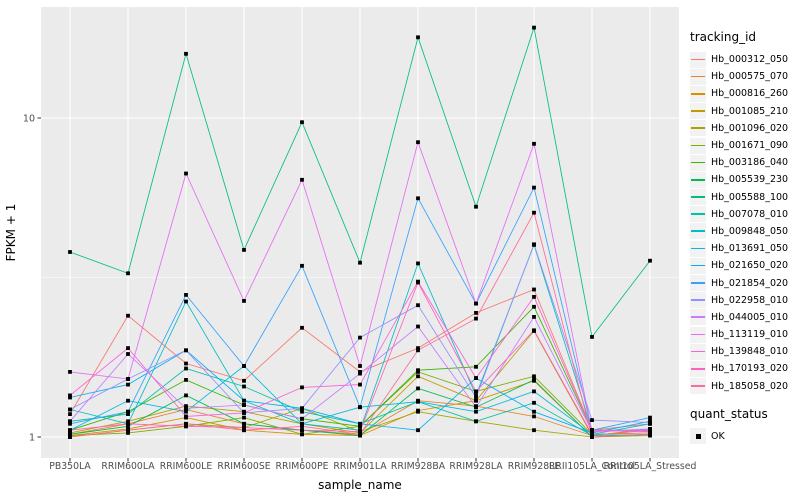 The width and height of the screenshot is (800, 500). I want to click on x-tick-label: RRIM928LE, so click(534, 466).